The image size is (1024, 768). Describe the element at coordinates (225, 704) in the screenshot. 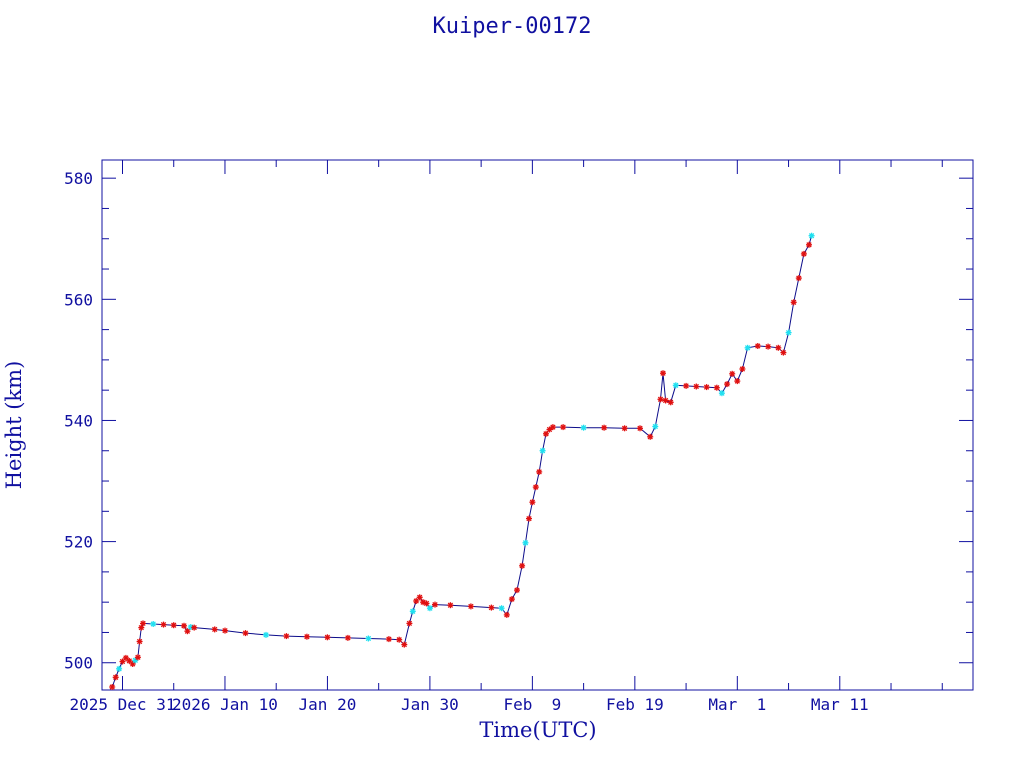

I see `x-tick-label: 2026 Jan 10` at that location.